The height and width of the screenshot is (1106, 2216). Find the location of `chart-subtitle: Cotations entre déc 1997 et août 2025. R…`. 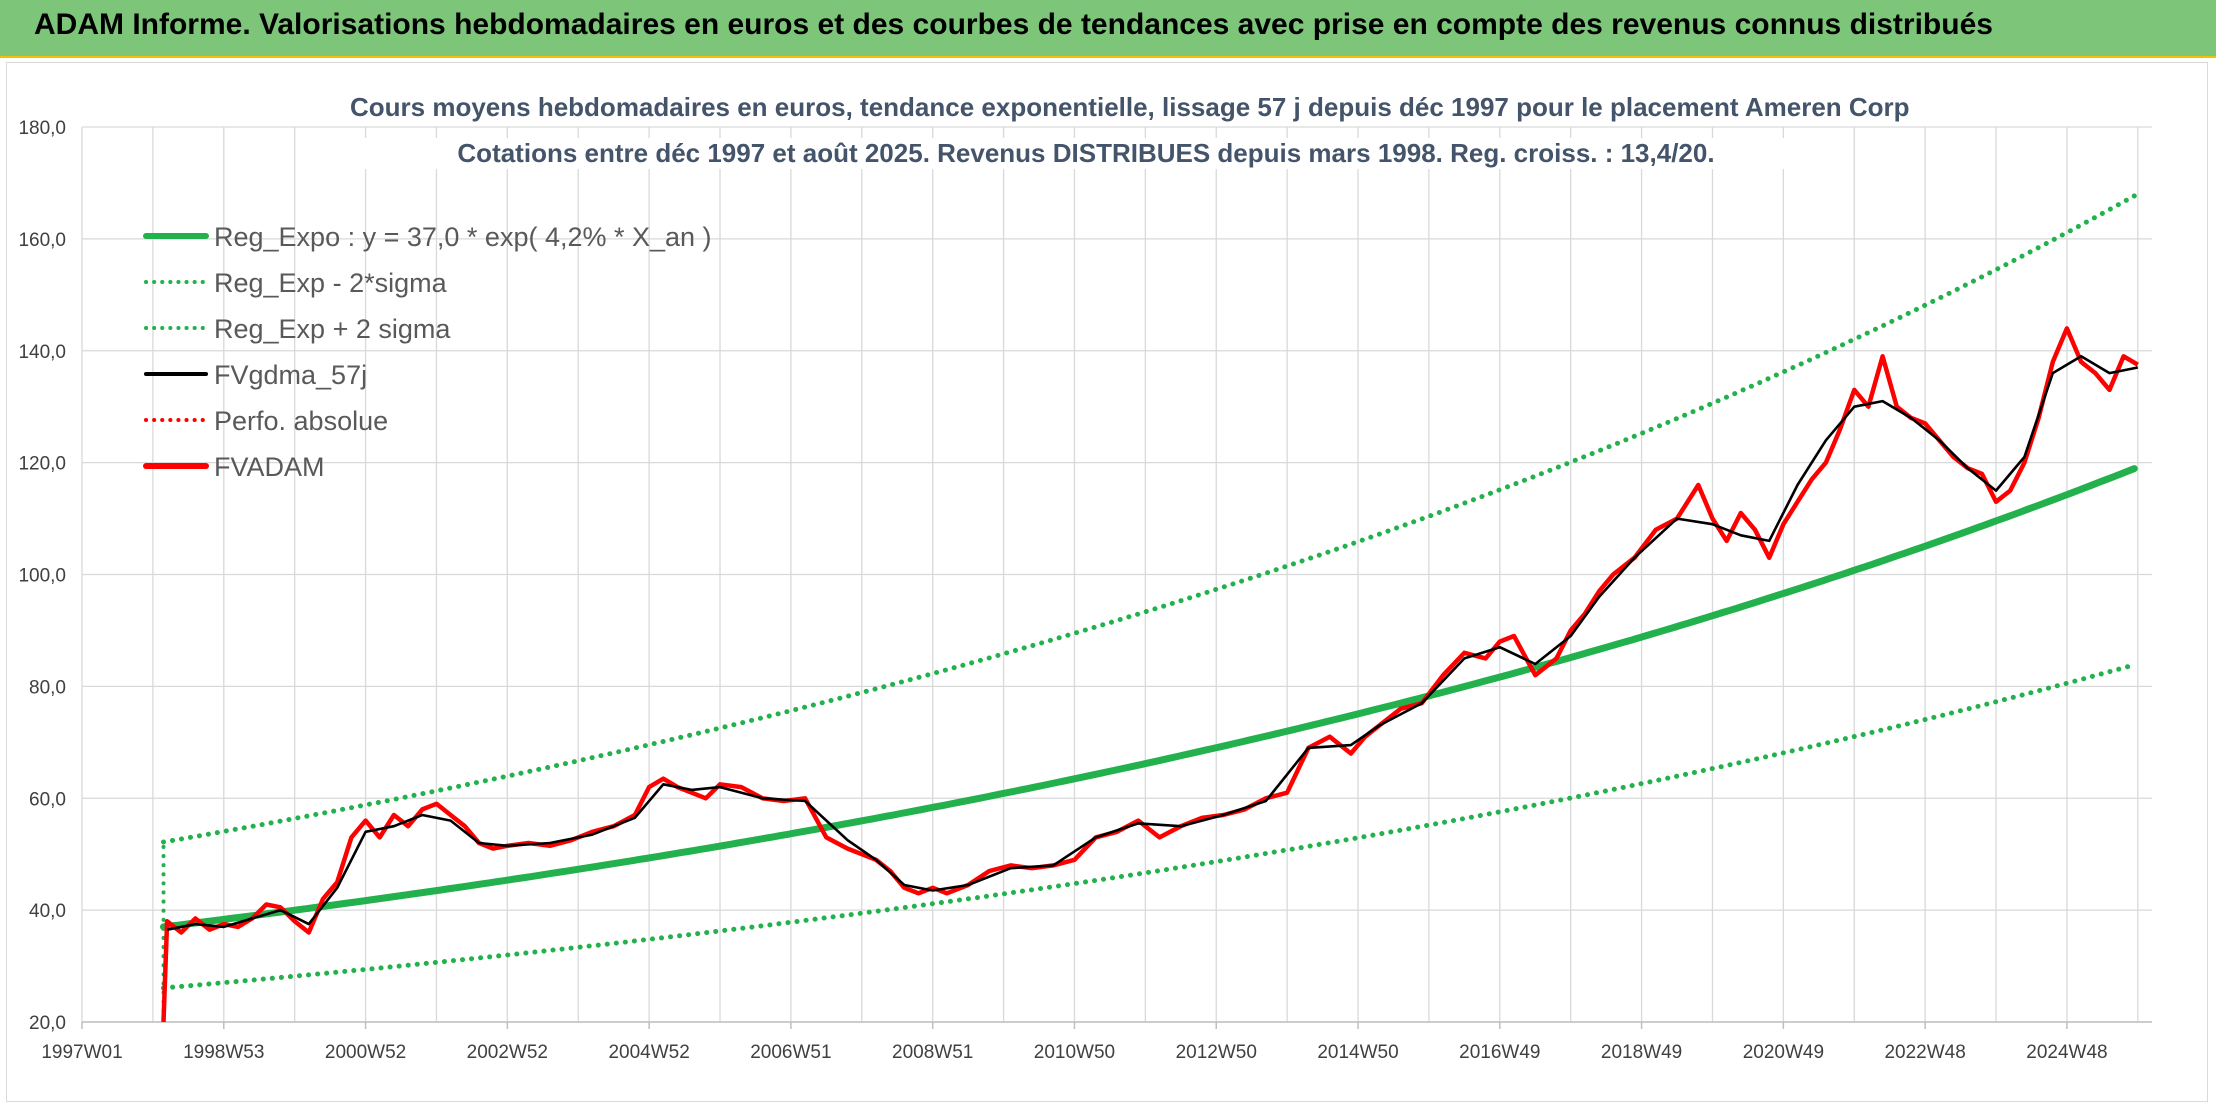

chart-subtitle: Cotations entre déc 1997 et août 2025. R… is located at coordinates (1086, 153).